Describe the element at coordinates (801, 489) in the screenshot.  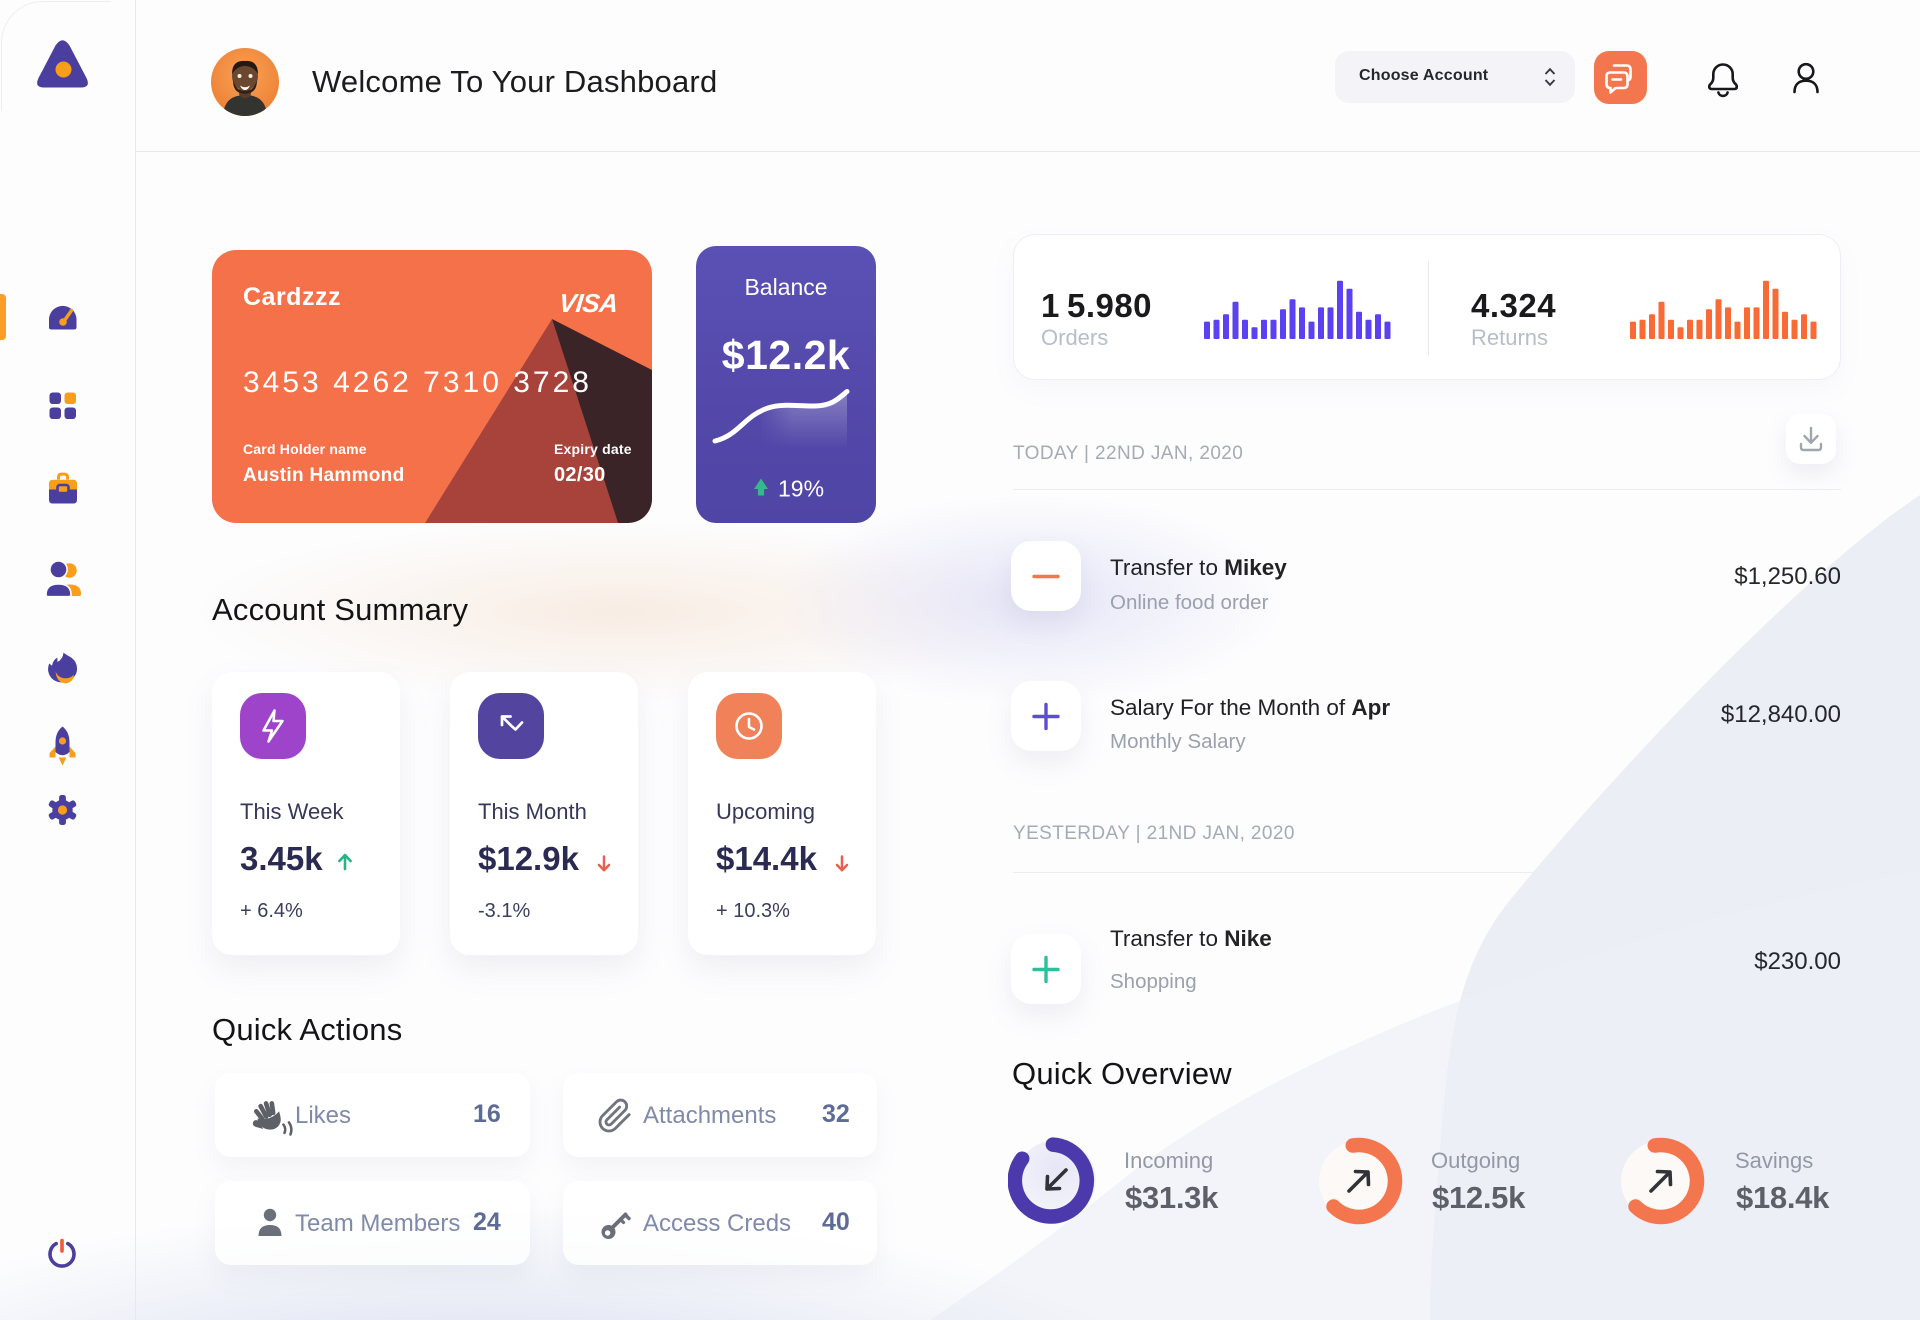
I see `svg-text: 19%` at that location.